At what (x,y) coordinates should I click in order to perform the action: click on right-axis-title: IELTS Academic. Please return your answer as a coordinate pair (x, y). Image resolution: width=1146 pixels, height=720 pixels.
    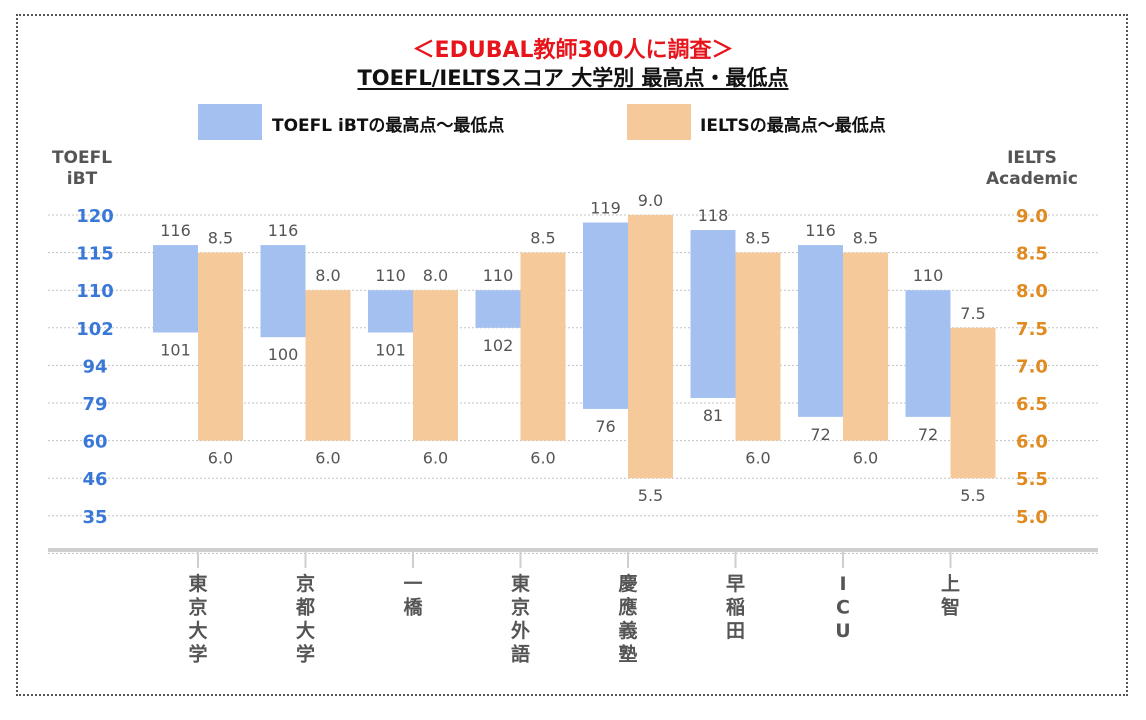
    Looking at the image, I should click on (1032, 169).